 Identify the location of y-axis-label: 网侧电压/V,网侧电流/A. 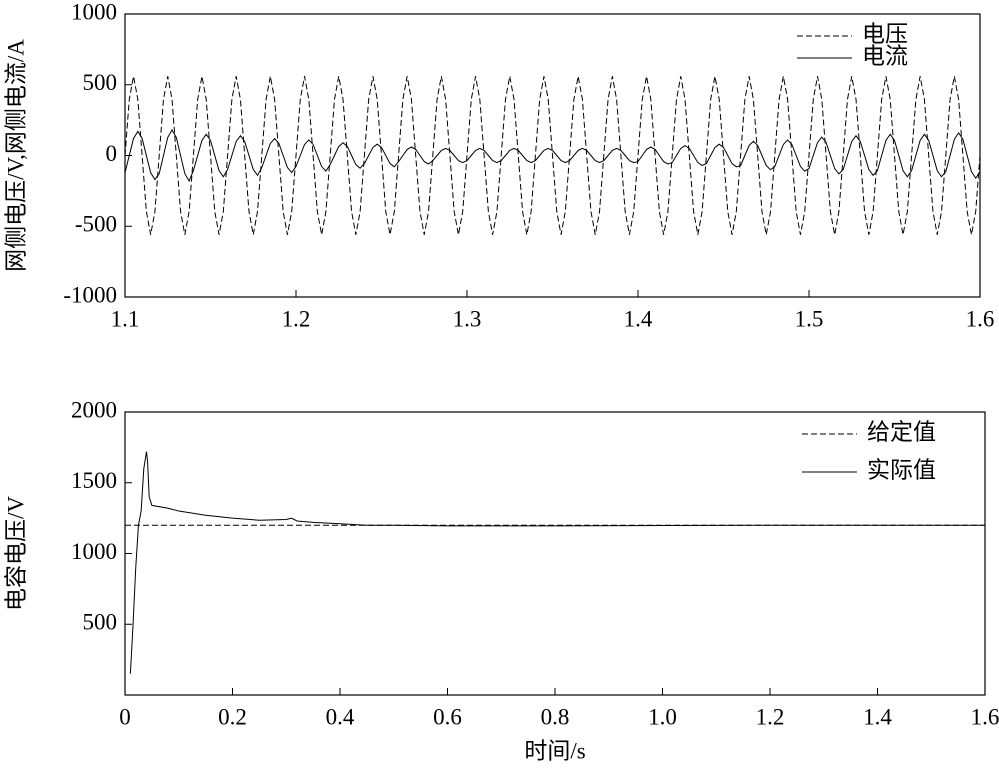
(15, 155).